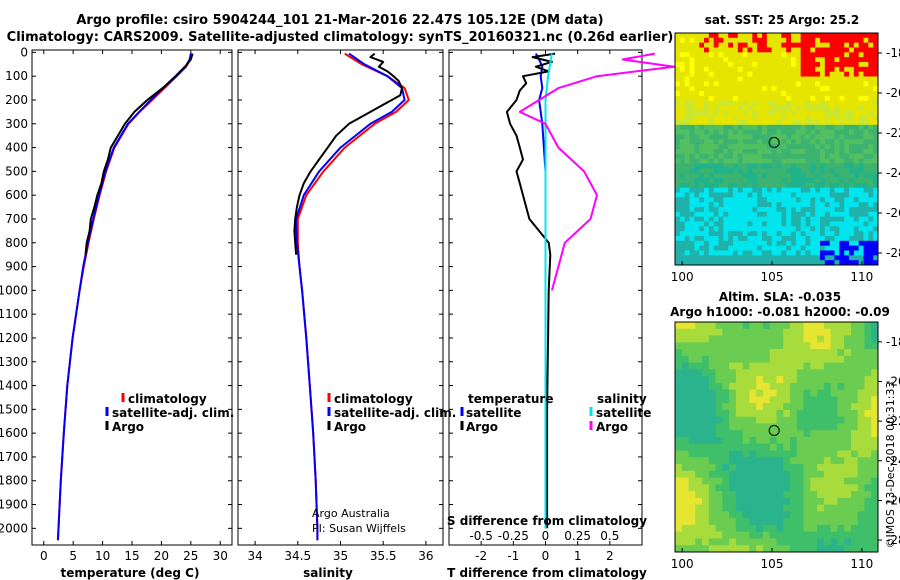 The width and height of the screenshot is (900, 580). What do you see at coordinates (373, 399) in the screenshot?
I see `sal-legend-climatology: climatology` at bounding box center [373, 399].